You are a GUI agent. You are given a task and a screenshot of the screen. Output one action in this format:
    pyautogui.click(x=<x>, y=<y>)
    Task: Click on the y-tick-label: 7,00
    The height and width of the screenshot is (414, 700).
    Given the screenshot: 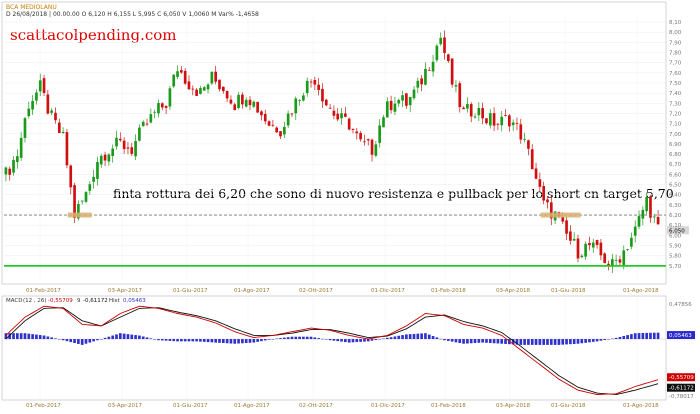 What is the action you would take?
    pyautogui.click(x=675, y=135)
    